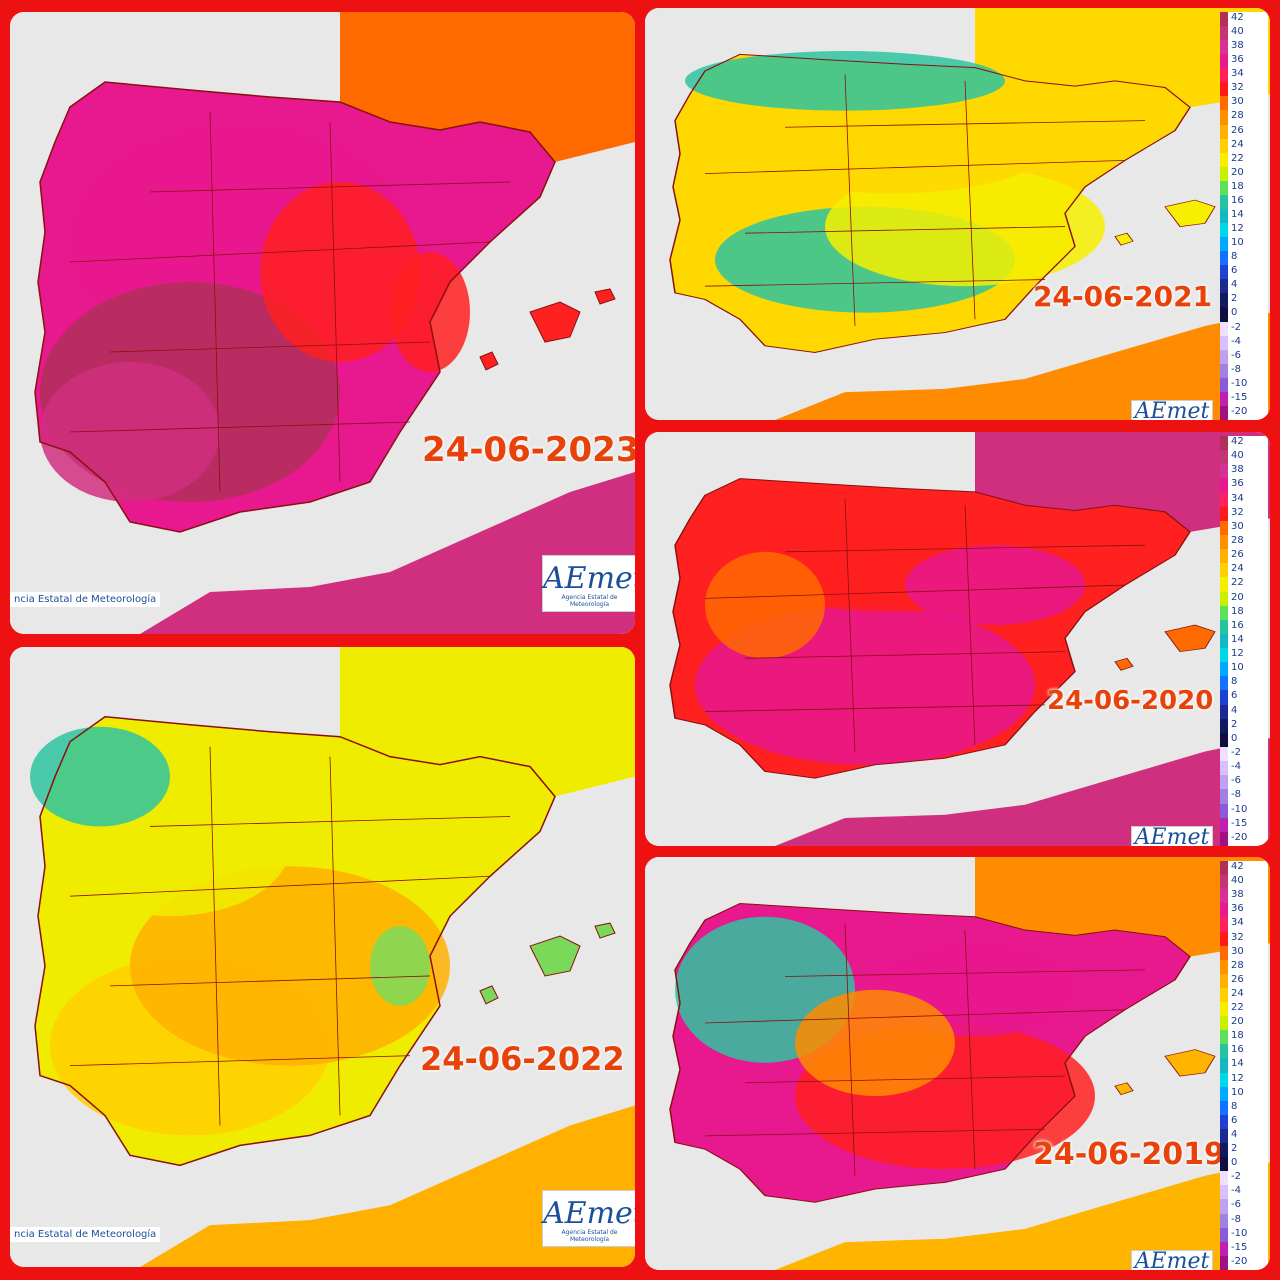 The image size is (1280, 1280). Describe the element at coordinates (765, 605) in the screenshot. I see `temperature-zone` at that location.